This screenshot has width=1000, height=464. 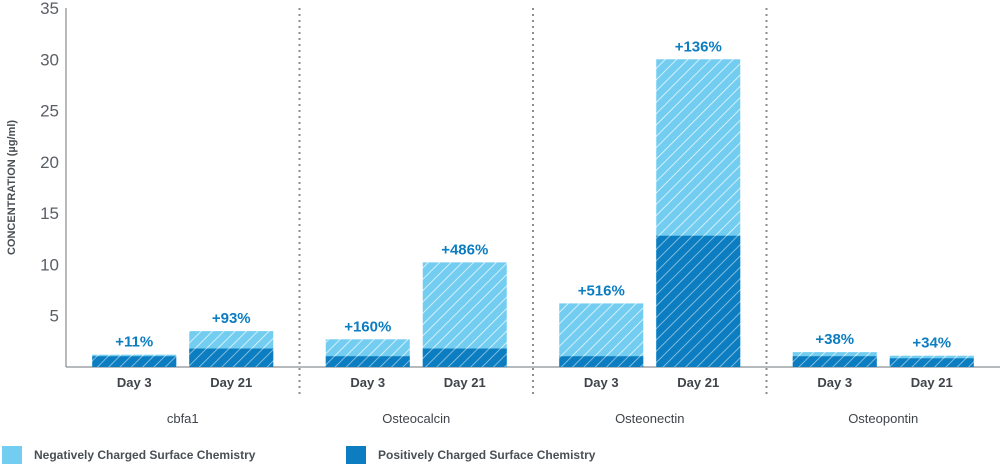 What do you see at coordinates (49, 213) in the screenshot?
I see `y-tick-label: 15` at bounding box center [49, 213].